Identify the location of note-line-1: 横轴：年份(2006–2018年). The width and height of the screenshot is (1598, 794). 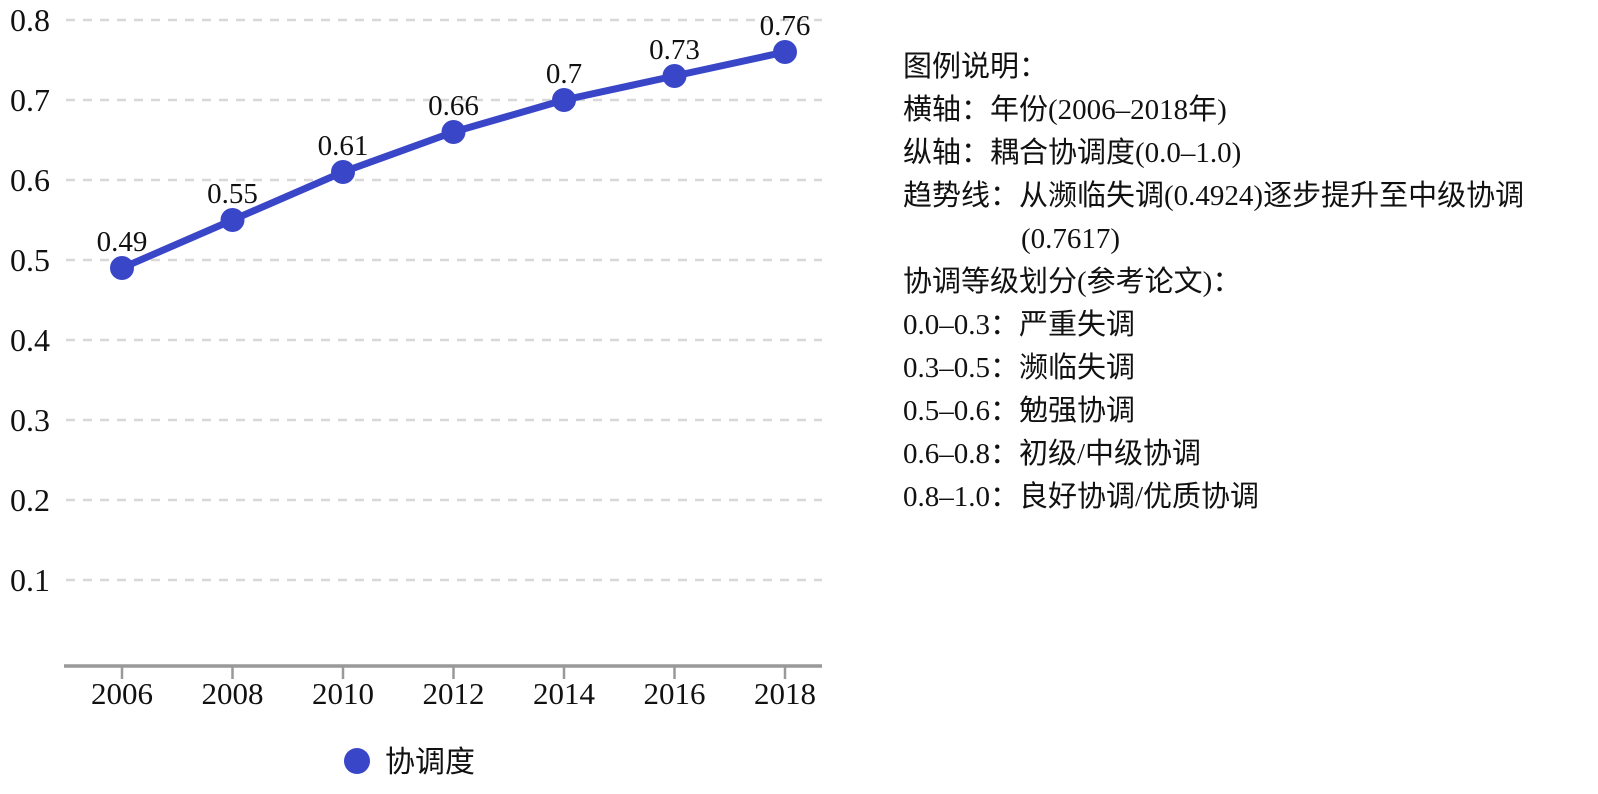
(1065, 110).